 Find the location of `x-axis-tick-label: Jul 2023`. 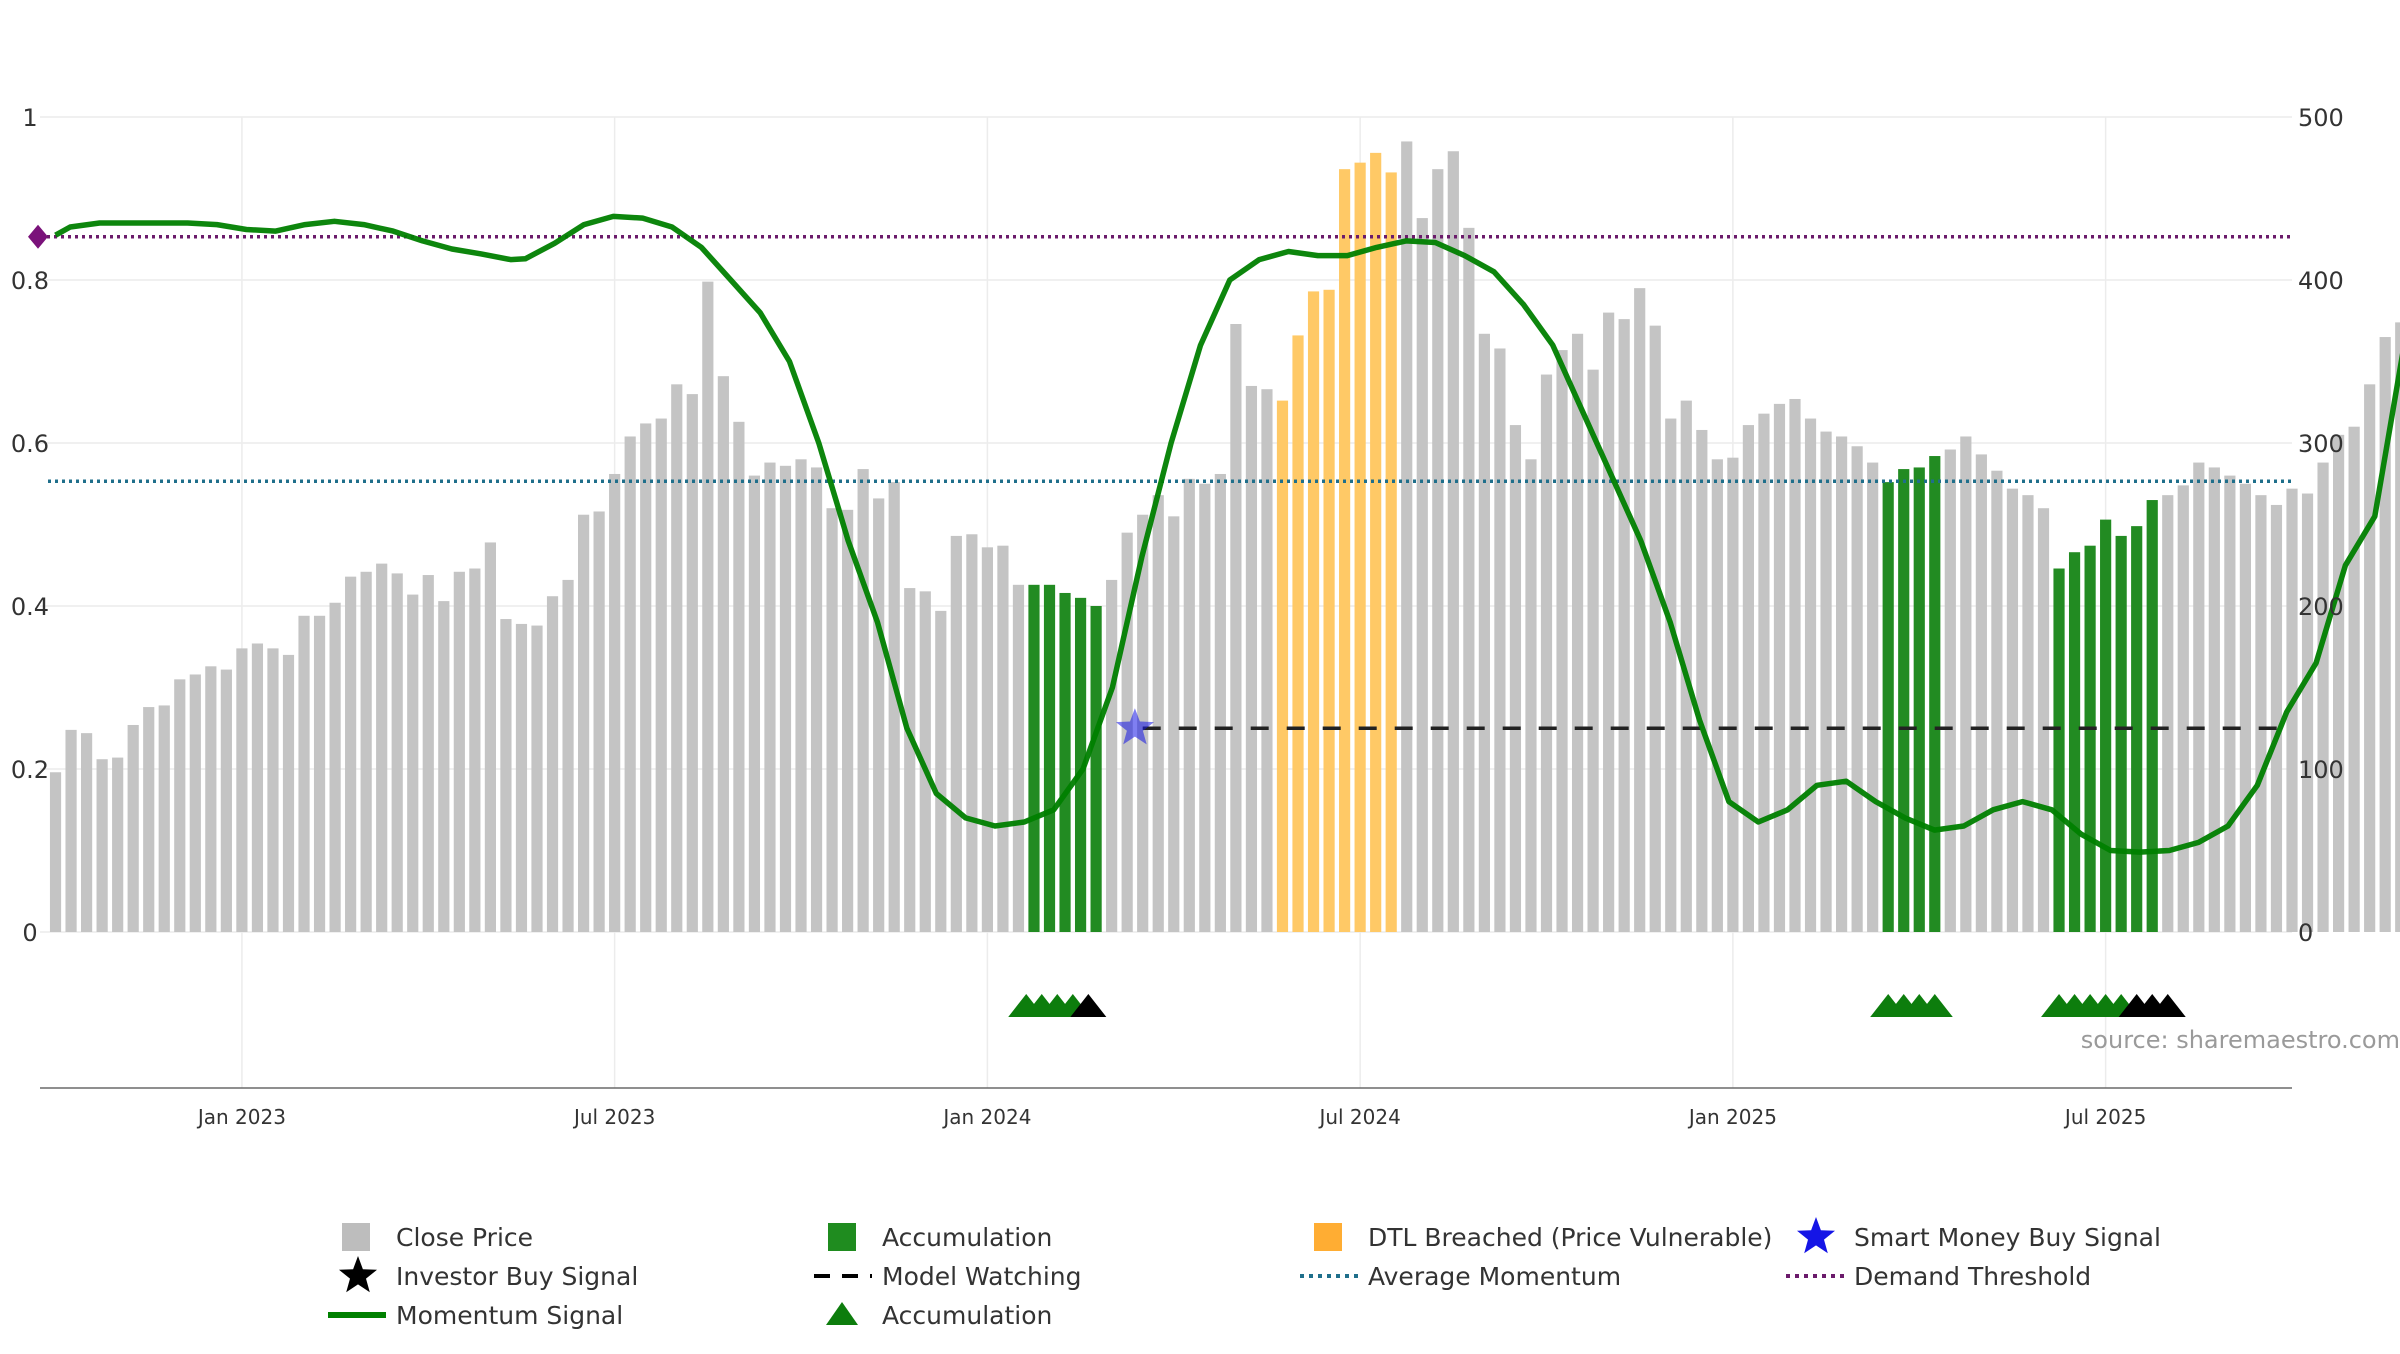

x-axis-tick-label: Jul 2023 is located at coordinates (613, 1117).